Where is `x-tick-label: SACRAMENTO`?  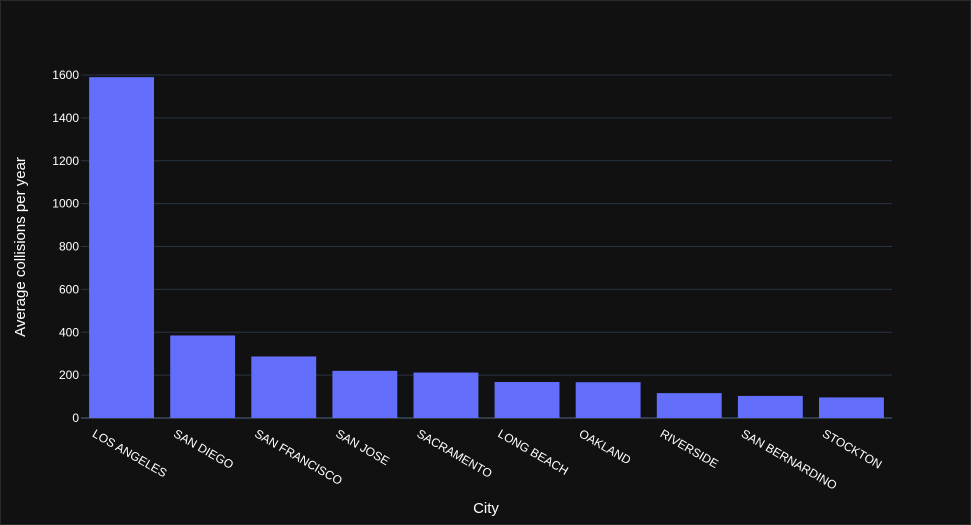 x-tick-label: SACRAMENTO is located at coordinates (454, 453).